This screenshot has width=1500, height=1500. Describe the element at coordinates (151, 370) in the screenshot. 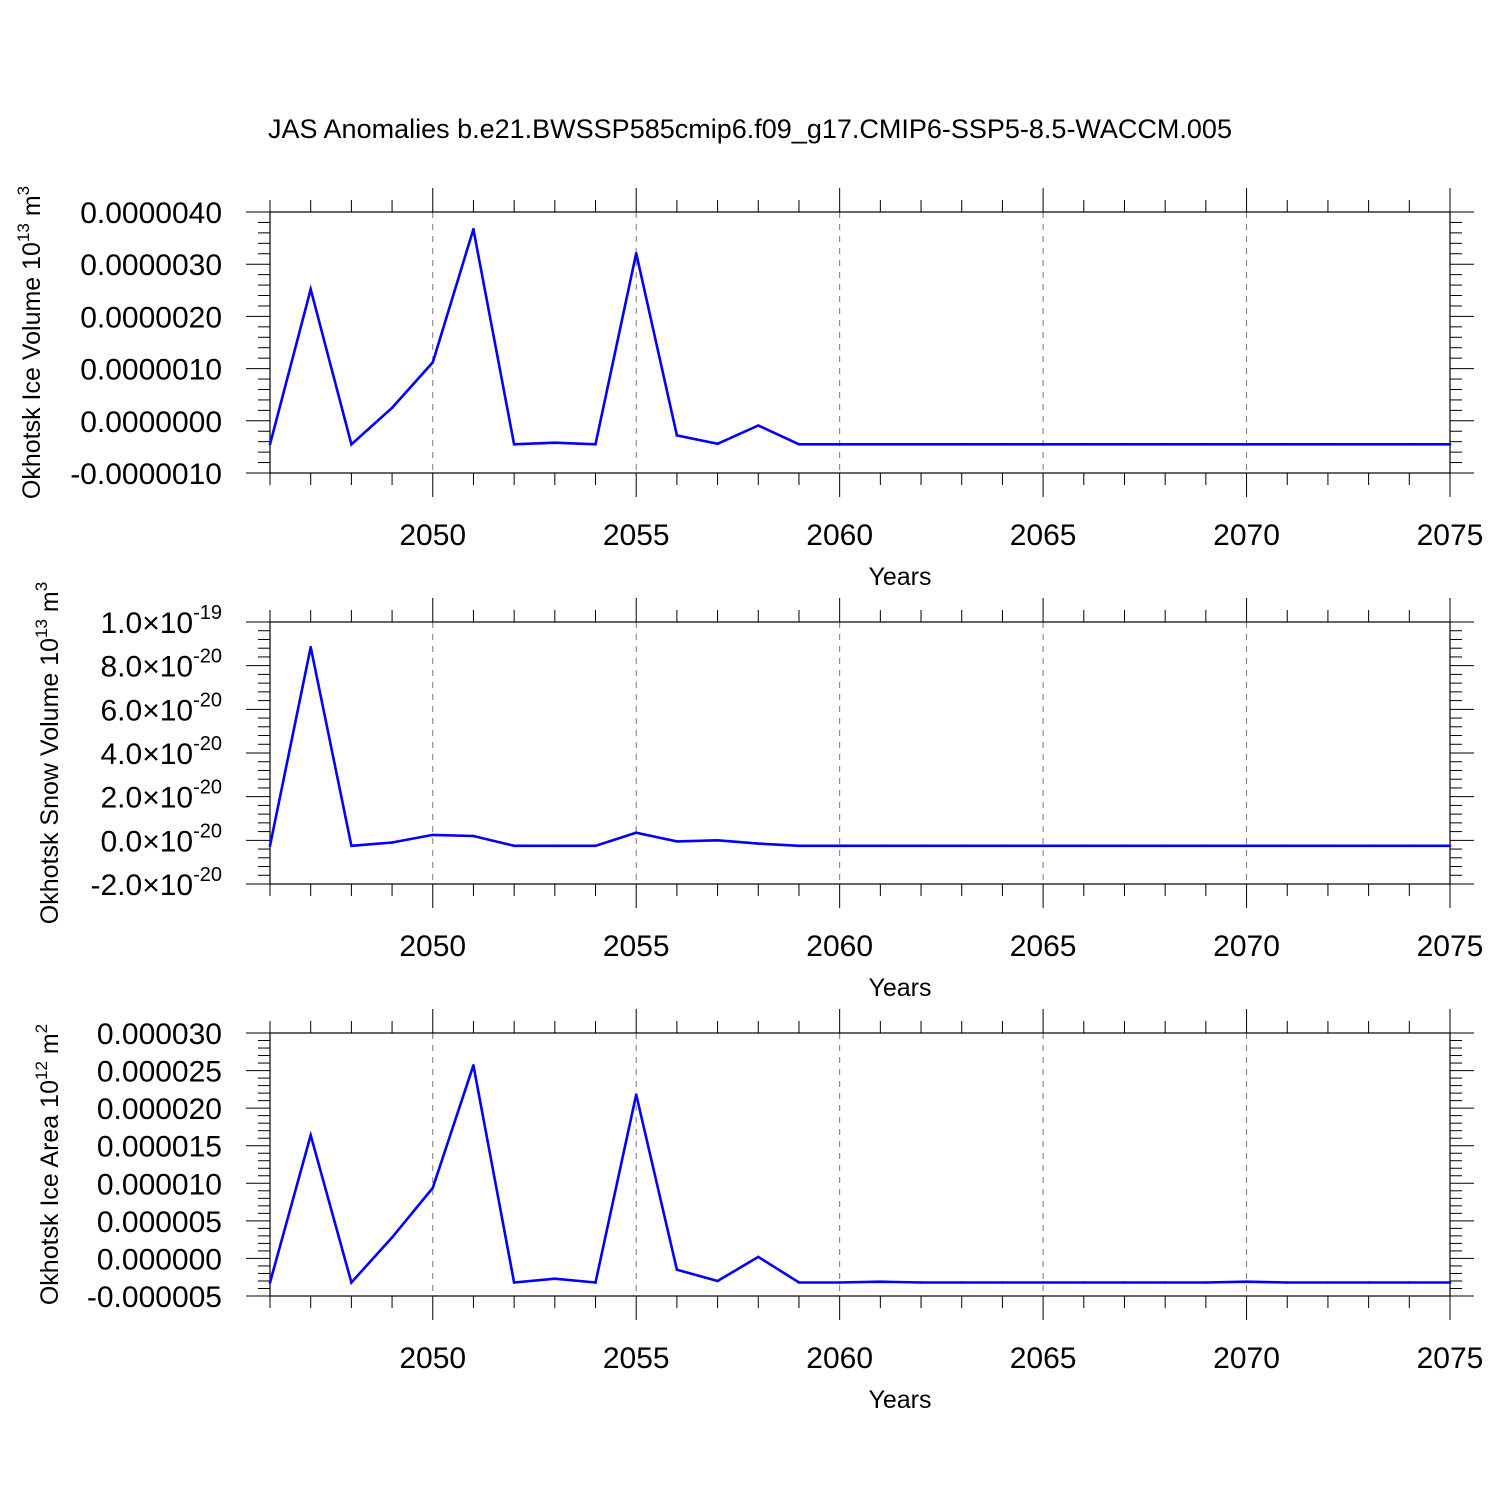

I see `y-tick-label: 0.0000010` at that location.